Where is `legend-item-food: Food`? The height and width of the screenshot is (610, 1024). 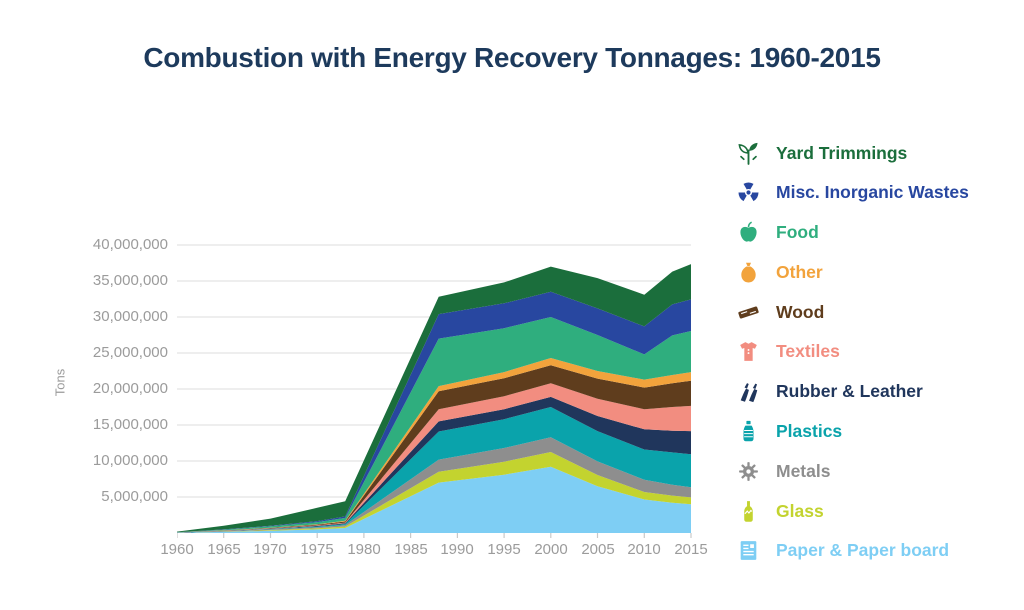 legend-item-food: Food is located at coordinates (852, 233).